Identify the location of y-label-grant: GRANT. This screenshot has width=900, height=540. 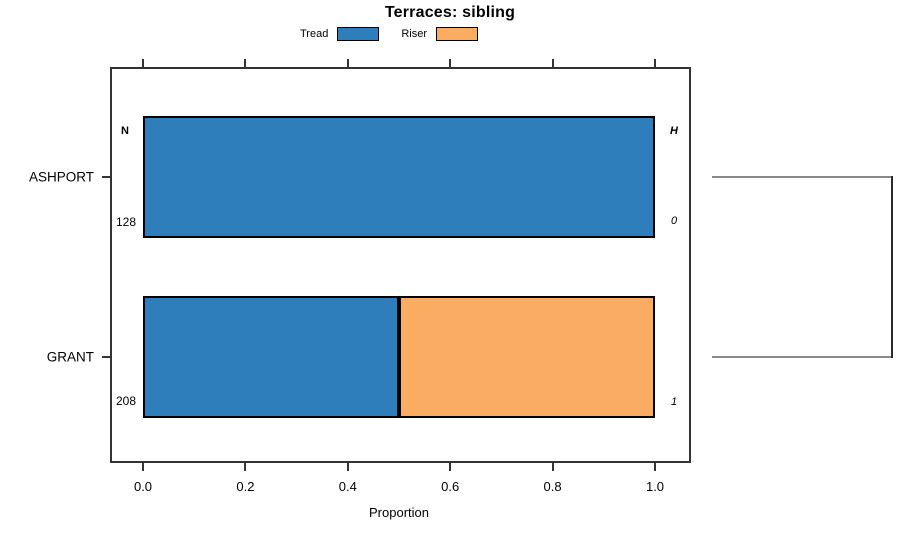
(70, 357).